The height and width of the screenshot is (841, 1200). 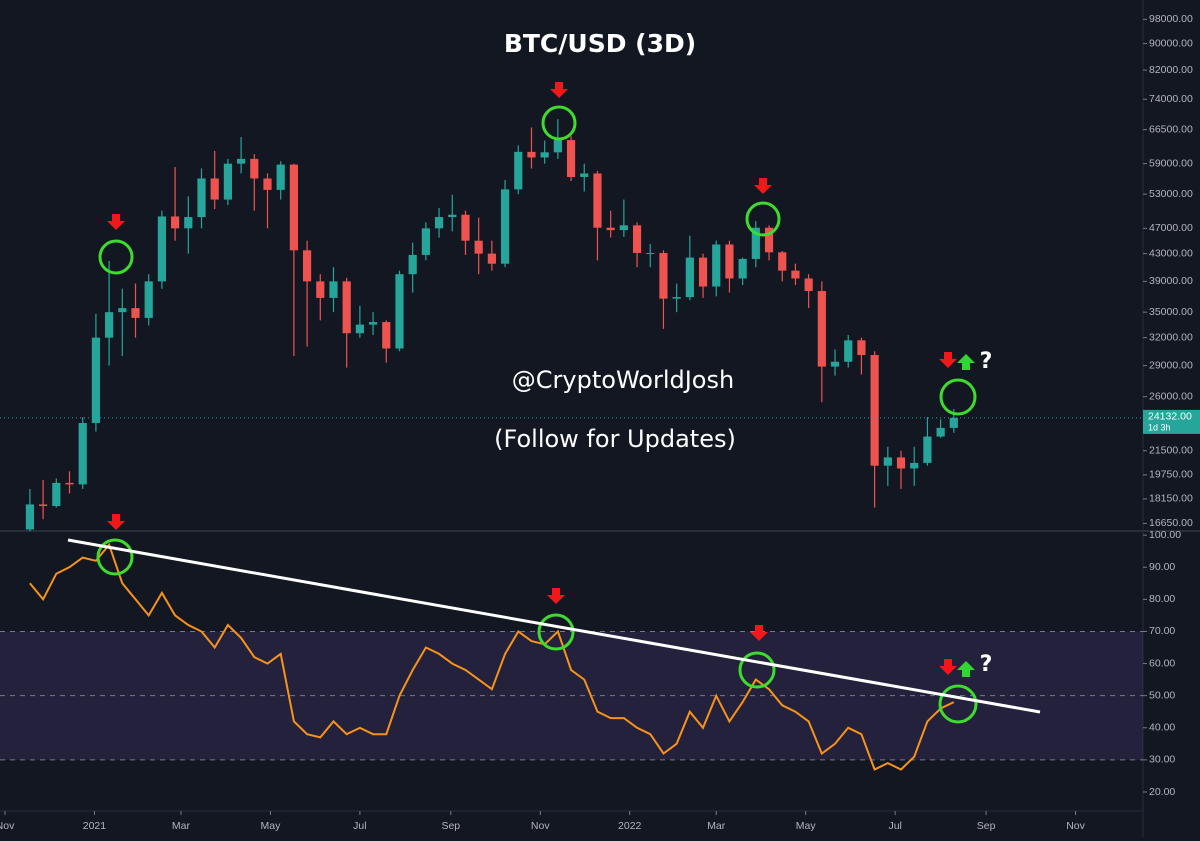 I want to click on annotation: (Follow for Updates), so click(x=615, y=439).